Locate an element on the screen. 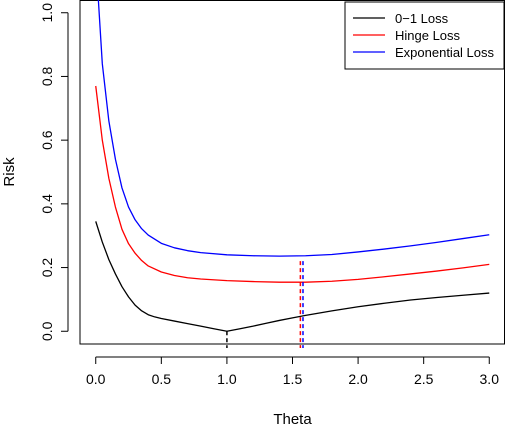  x-axis: 0.0 0.5 1.0 1.5 2.0 2.5 3.0 is located at coordinates (293, 371).